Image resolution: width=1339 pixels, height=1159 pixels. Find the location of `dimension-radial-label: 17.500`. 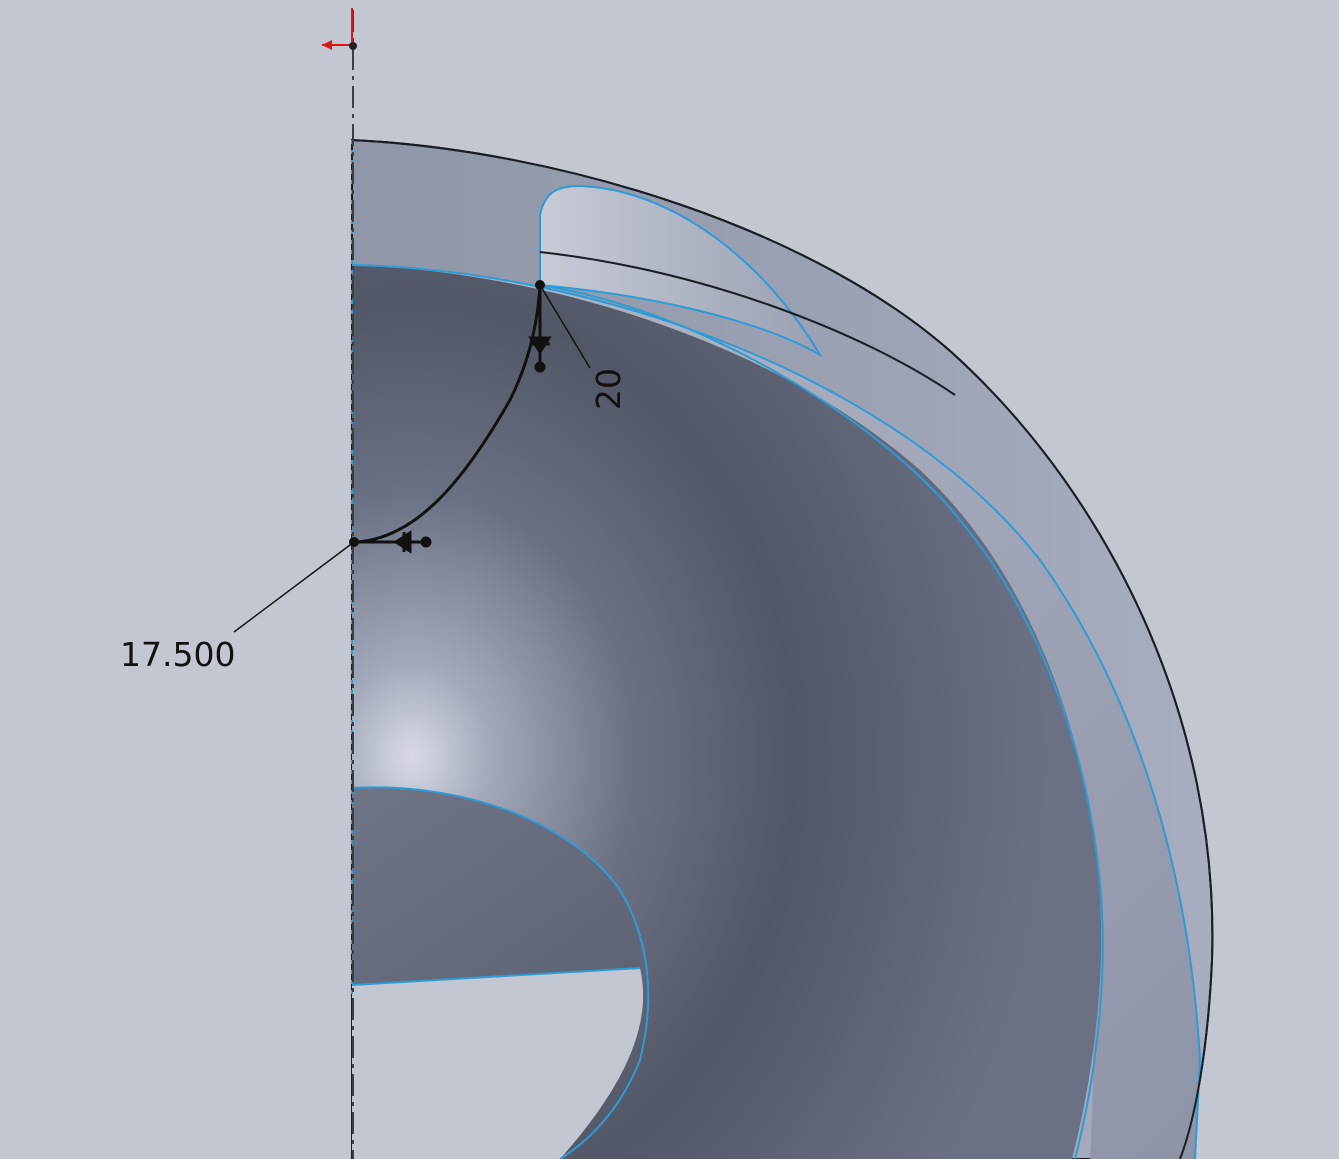

dimension-radial-label: 17.500 is located at coordinates (177, 654).